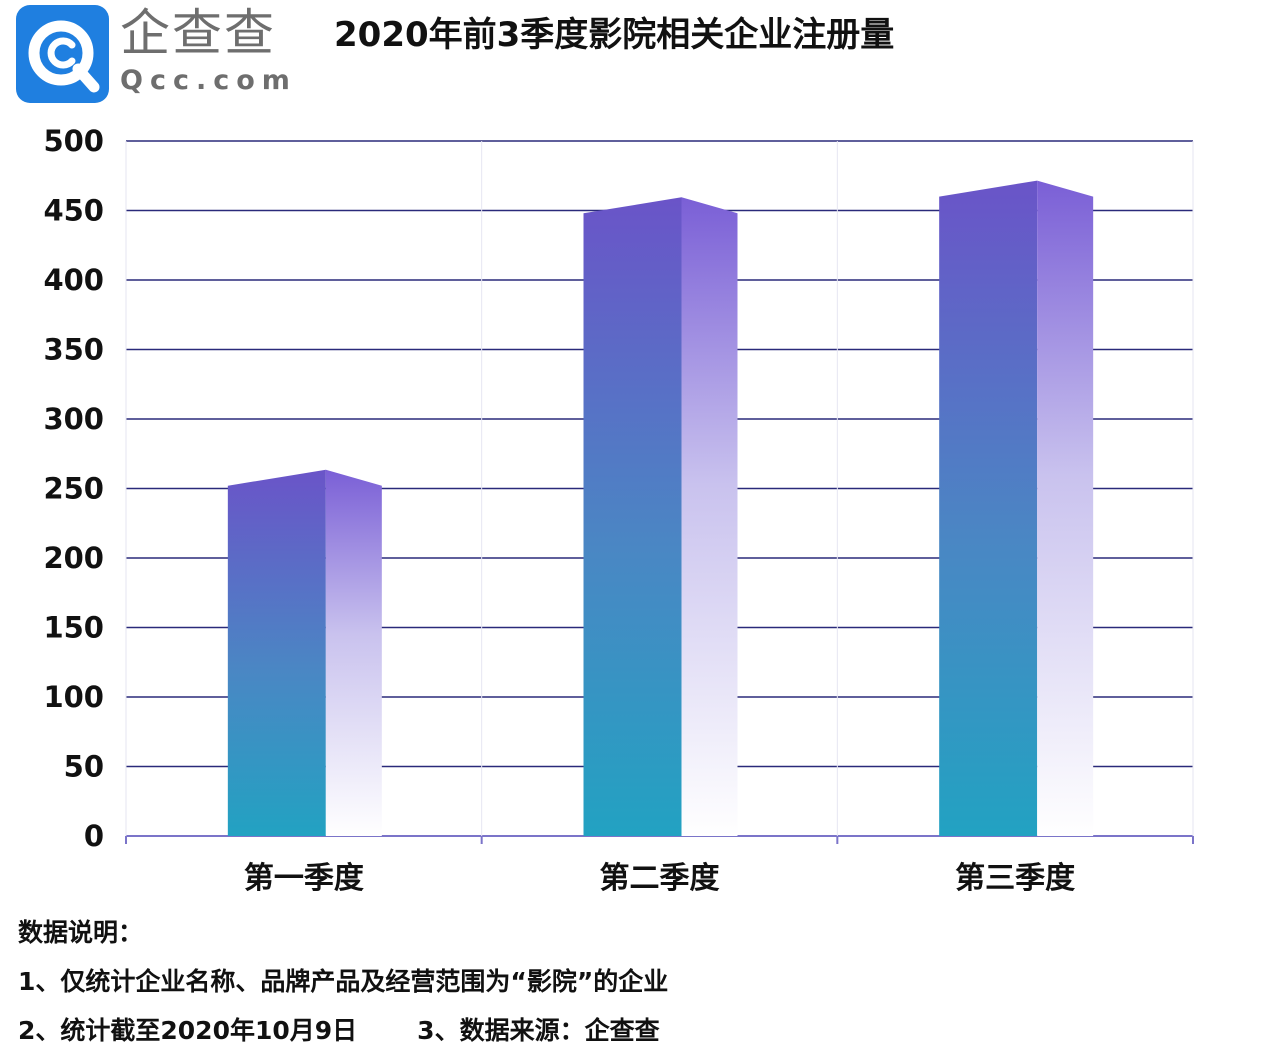  What do you see at coordinates (1015, 878) in the screenshot?
I see `x-tick-label: 第三季度` at bounding box center [1015, 878].